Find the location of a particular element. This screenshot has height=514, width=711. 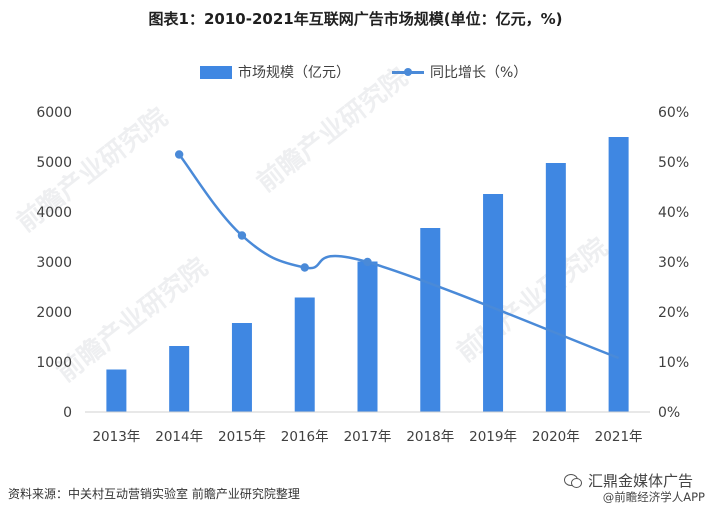

x-tick-label: 2021年 is located at coordinates (619, 437).